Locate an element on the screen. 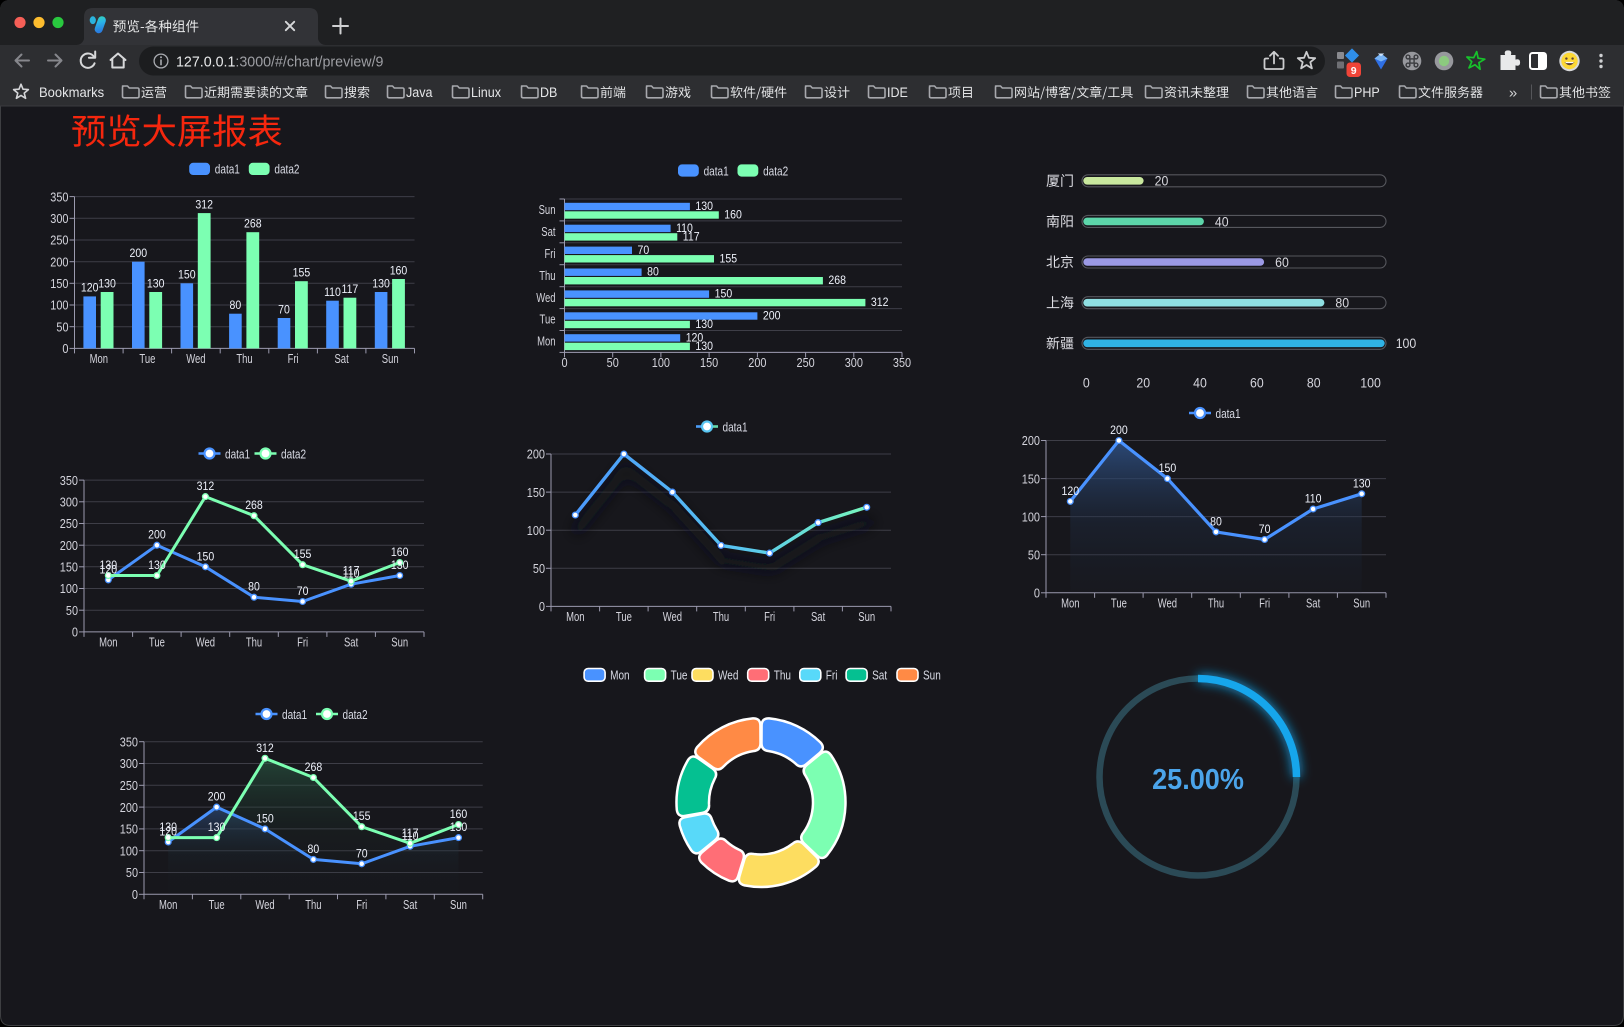  svg-text: IDE is located at coordinates (897, 92).